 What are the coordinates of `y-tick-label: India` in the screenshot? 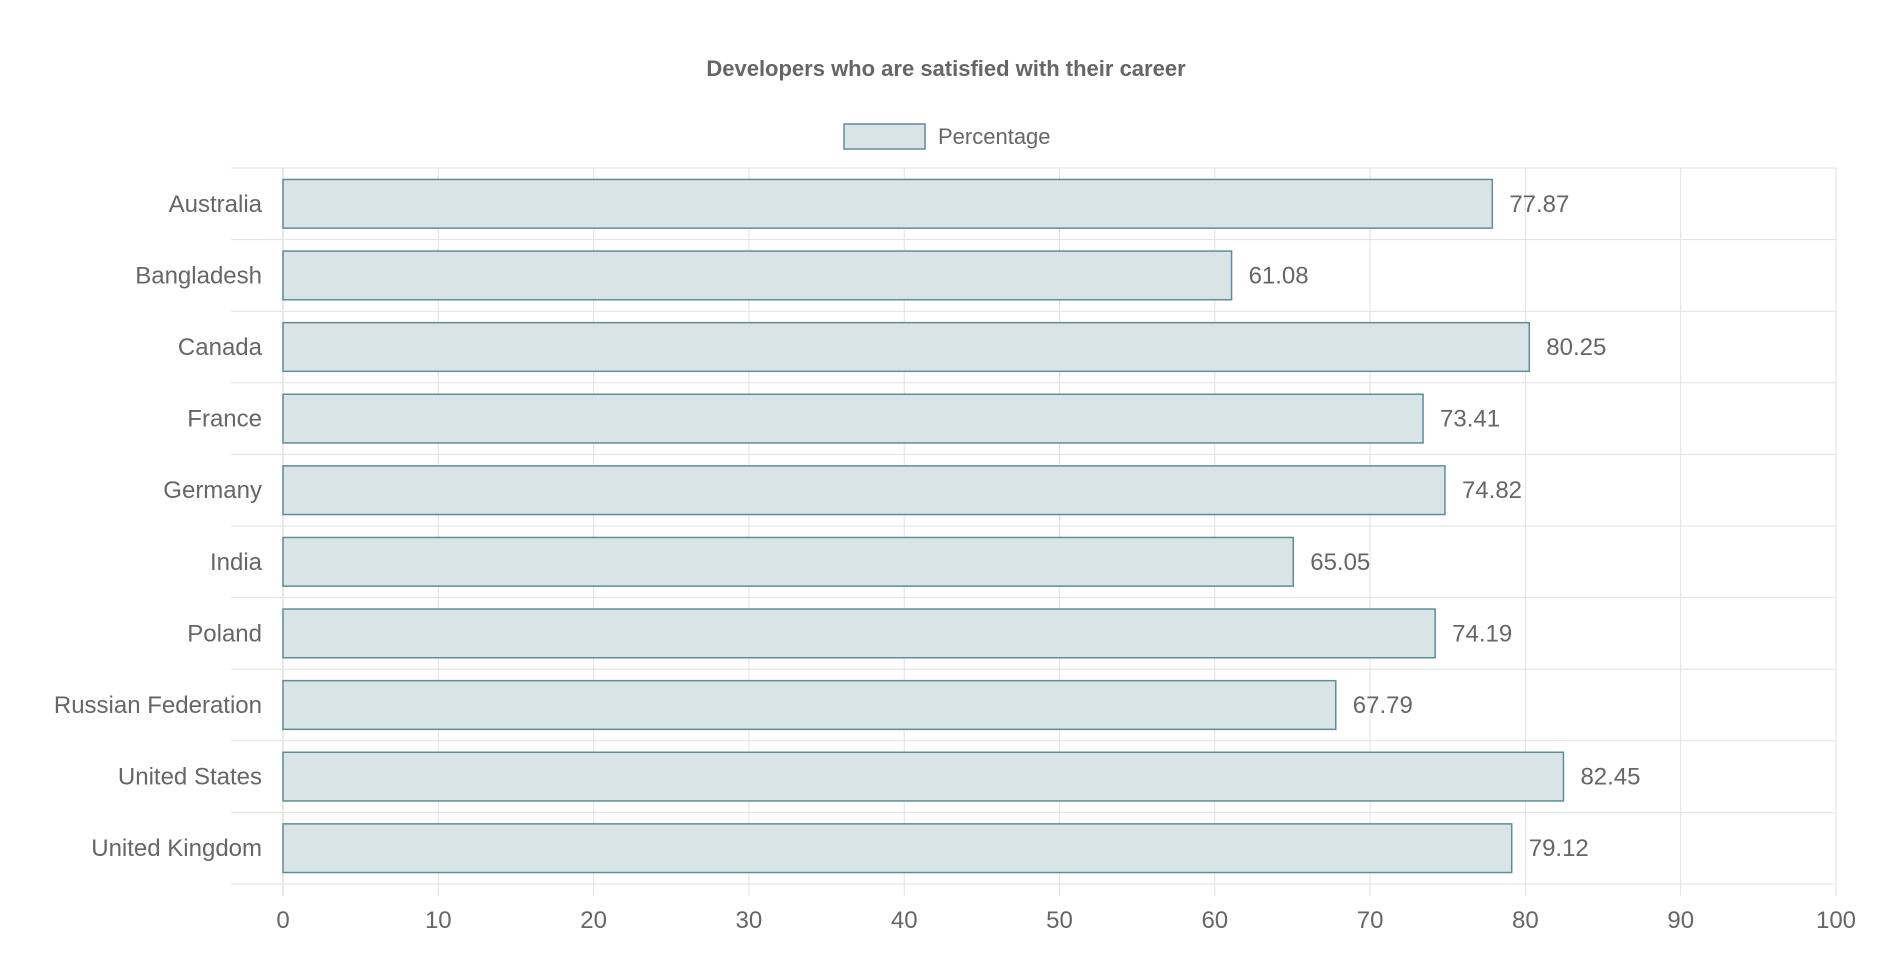 It's located at (236, 562).